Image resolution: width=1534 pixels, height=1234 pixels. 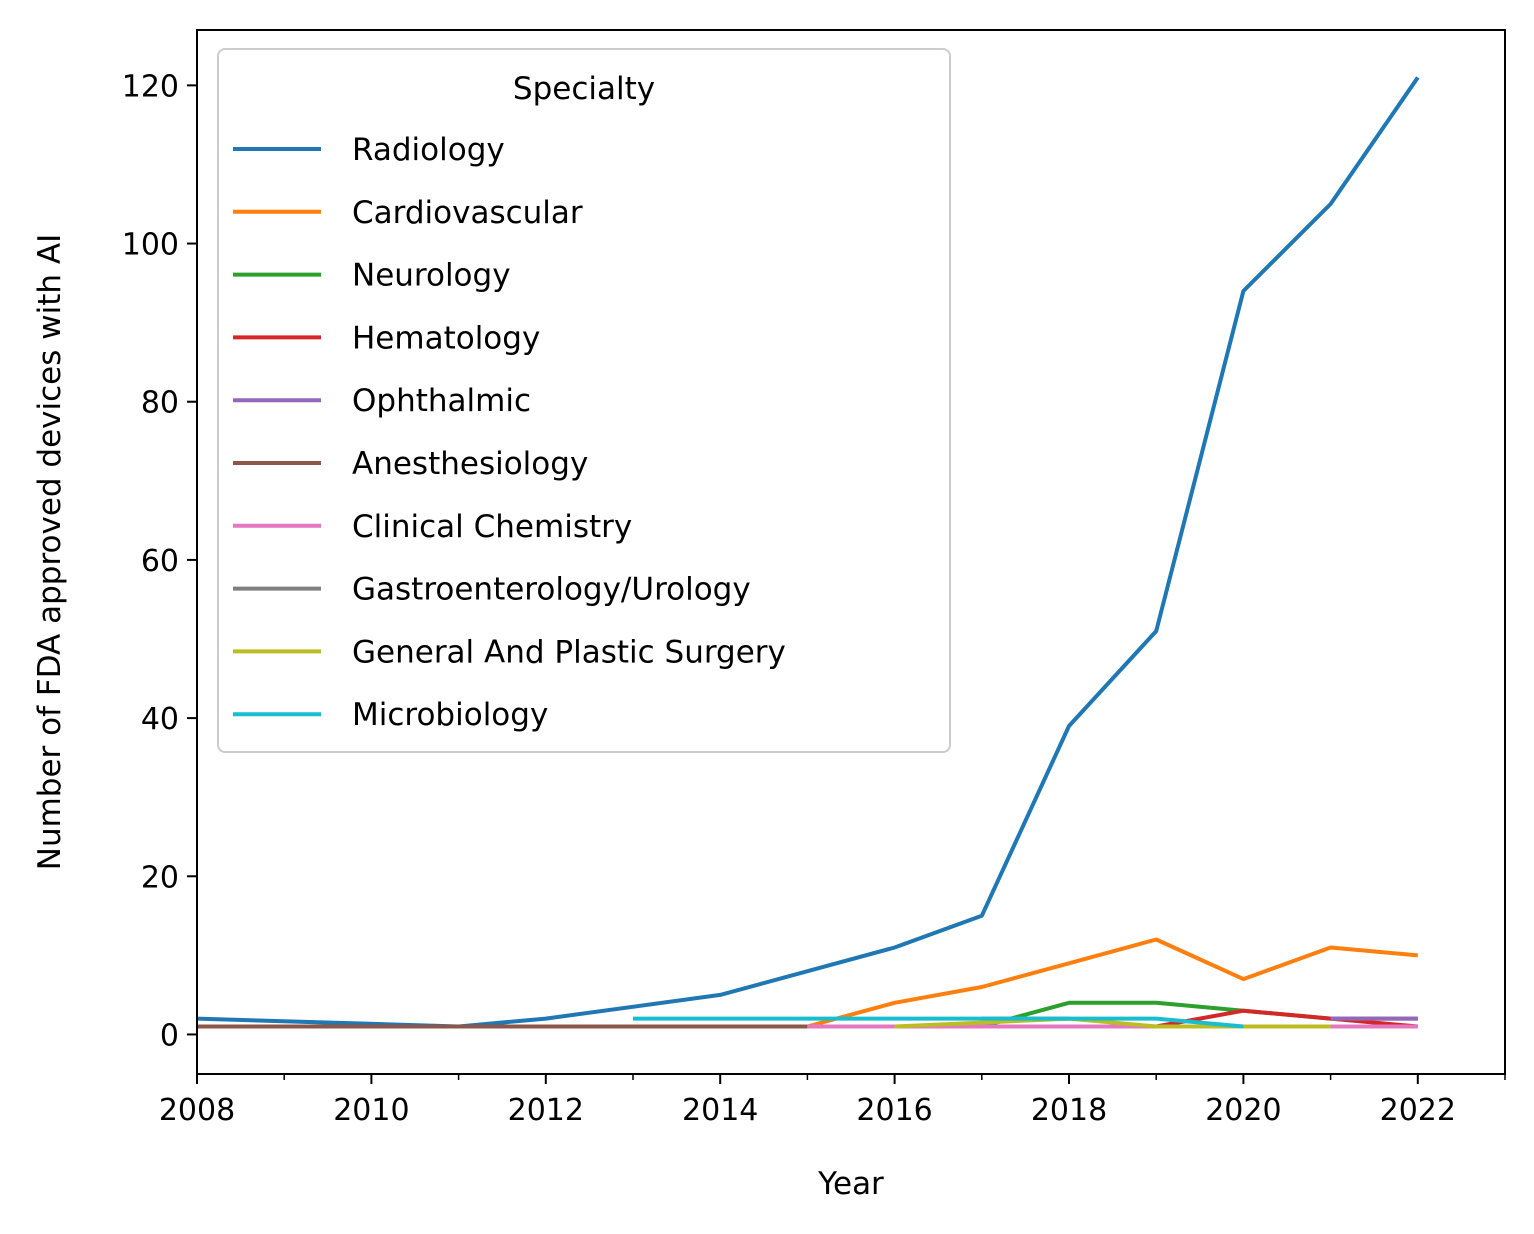 What do you see at coordinates (160, 403) in the screenshot?
I see `y-tick-label: 80` at bounding box center [160, 403].